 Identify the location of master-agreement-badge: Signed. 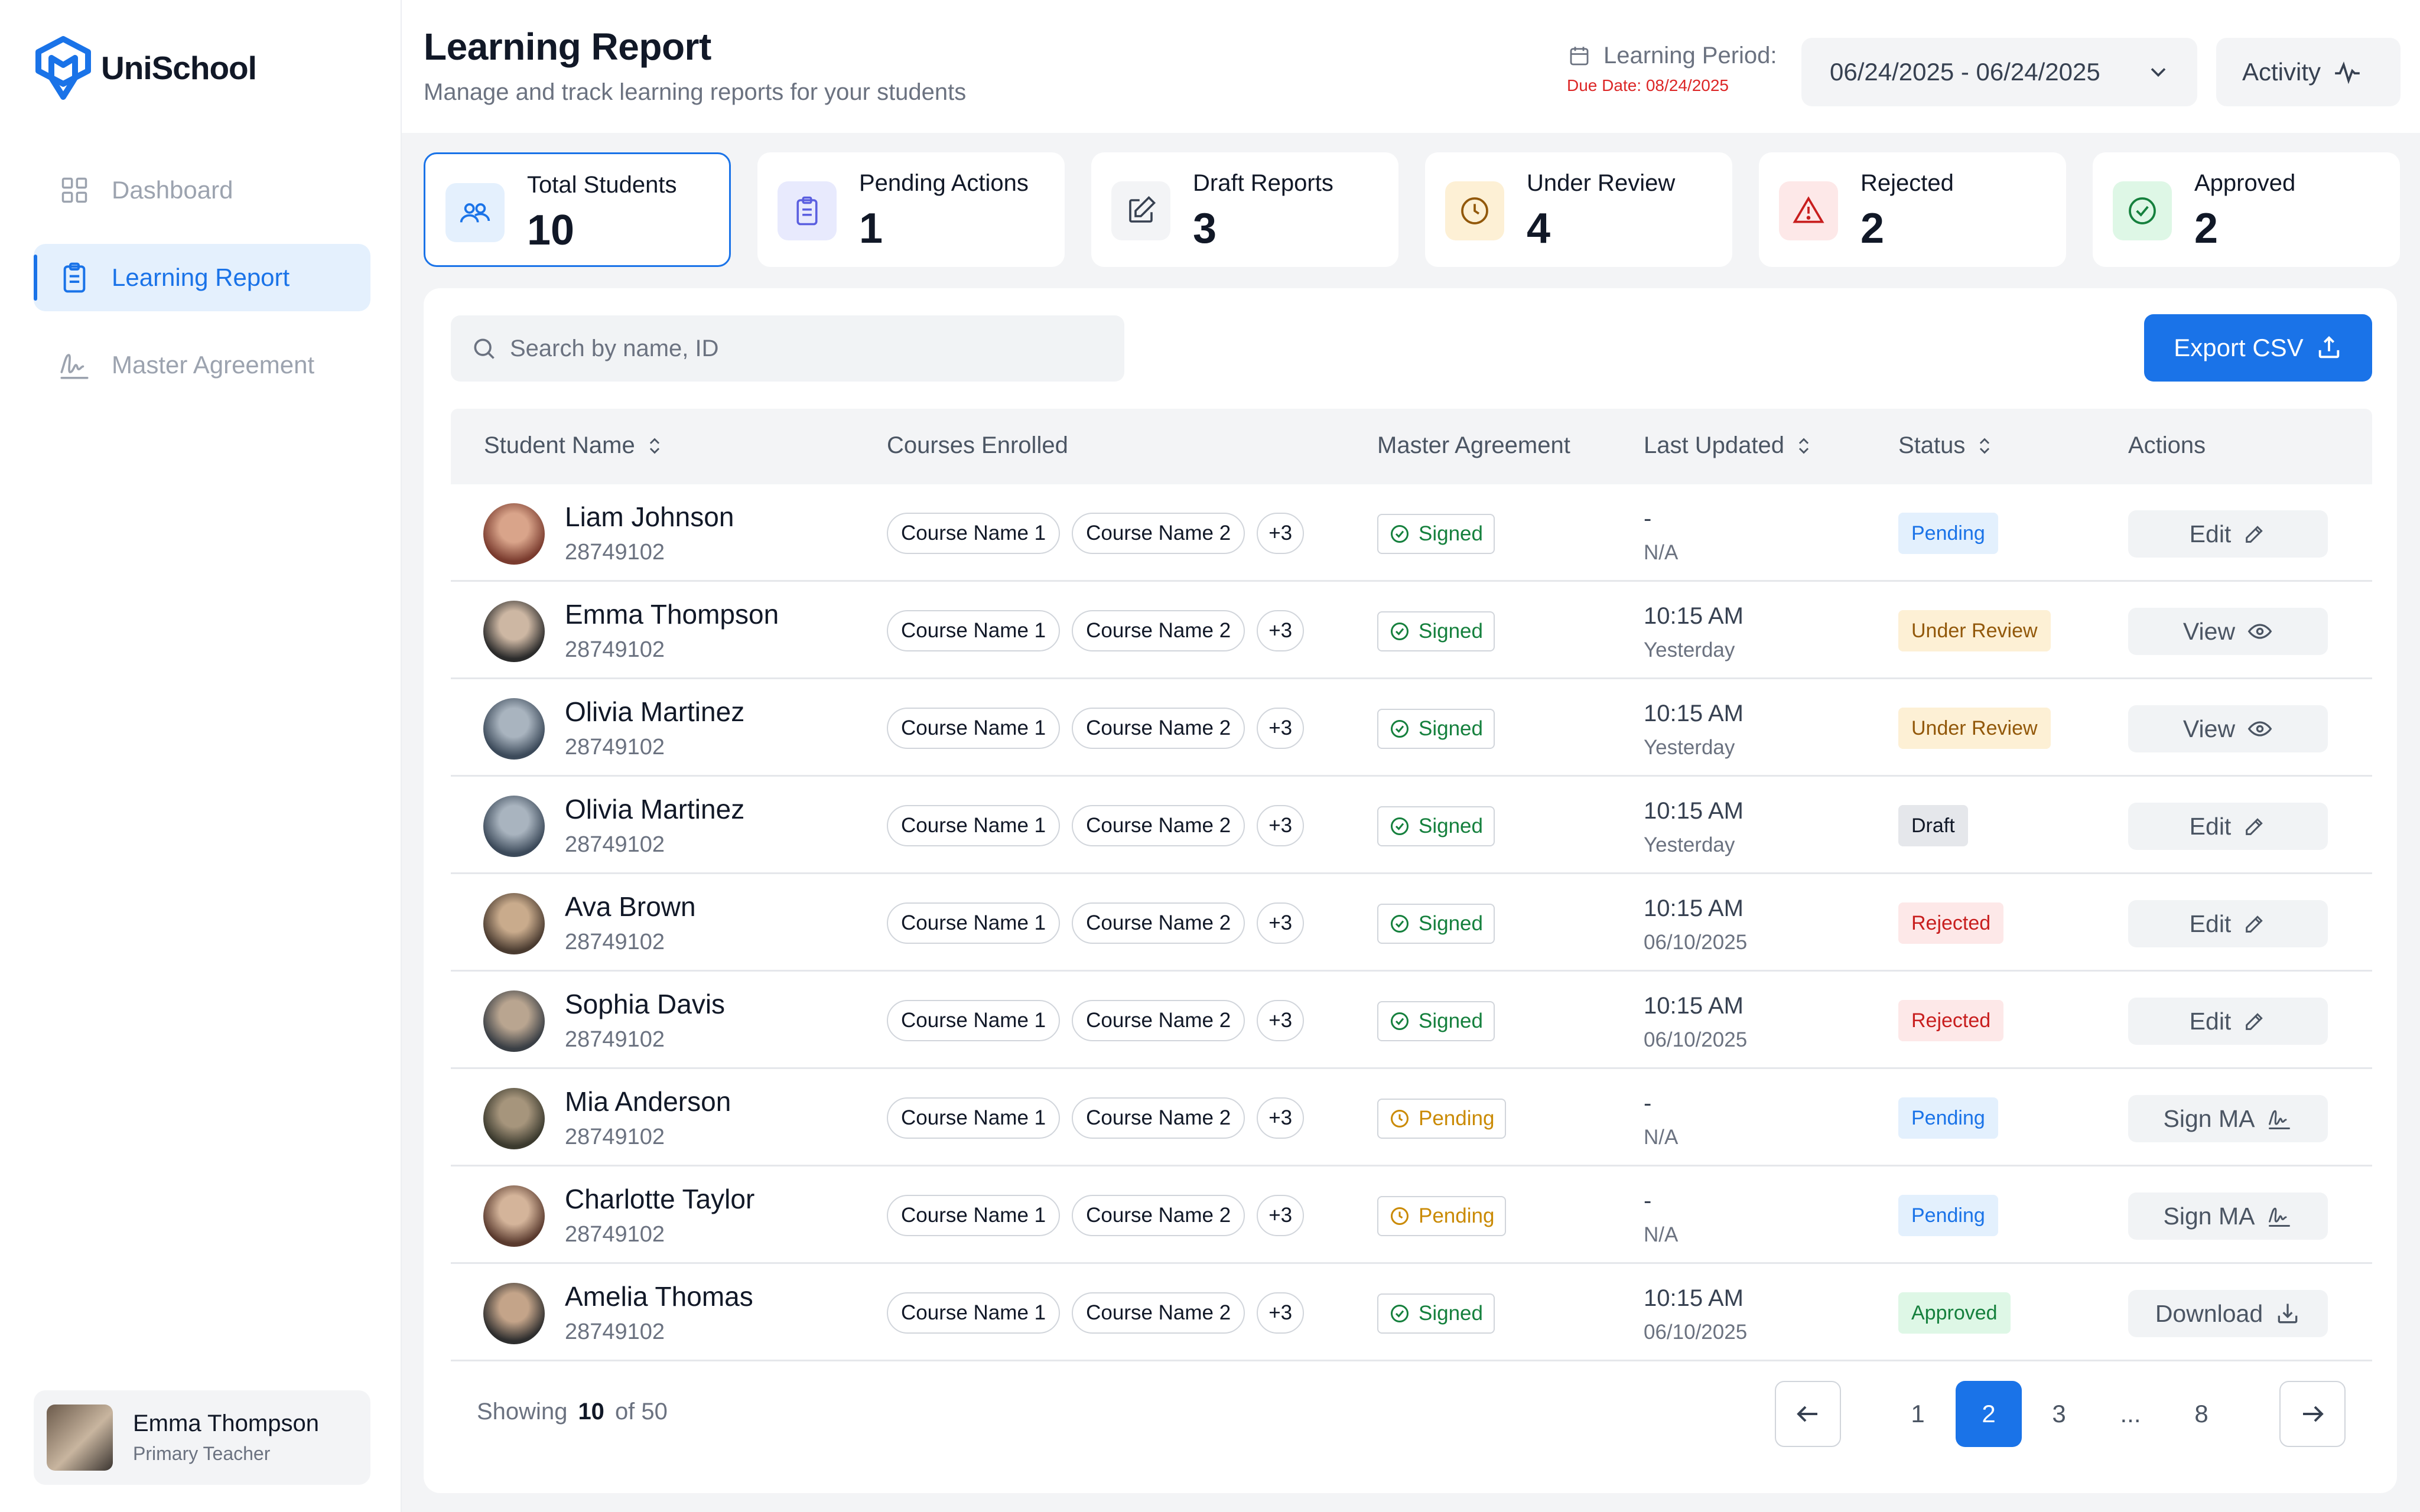
(1436, 631).